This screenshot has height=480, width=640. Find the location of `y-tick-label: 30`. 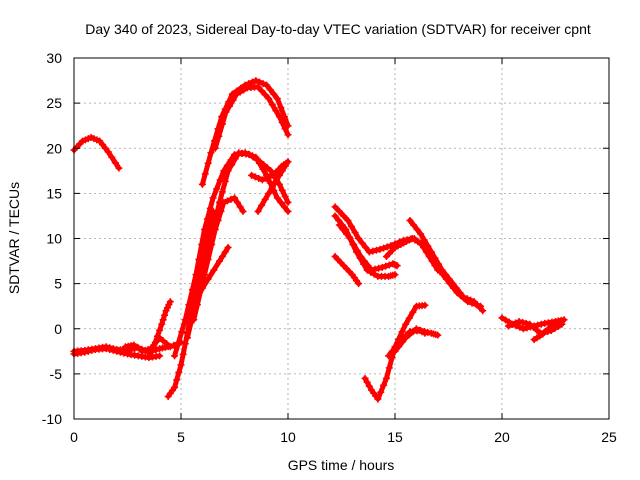

y-tick-label: 30 is located at coordinates (54, 58).